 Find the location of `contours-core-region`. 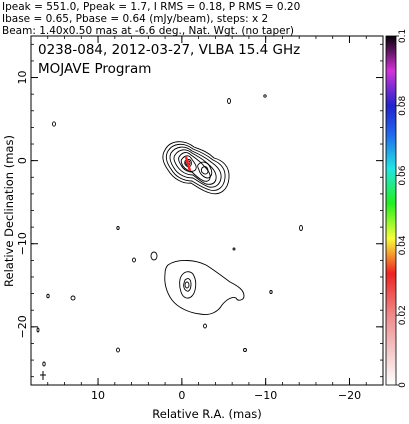

contours-core-region is located at coordinates (196, 168).